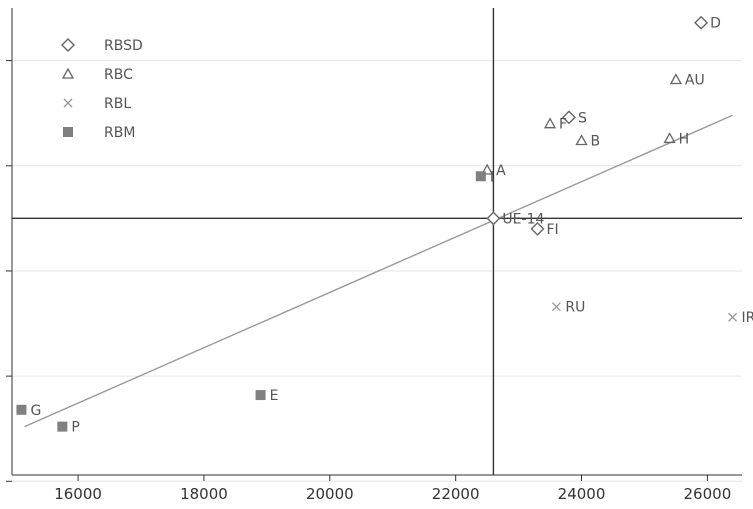 This screenshot has height=509, width=753. Describe the element at coordinates (68, 132) in the screenshot. I see `legend-marker-square` at that location.